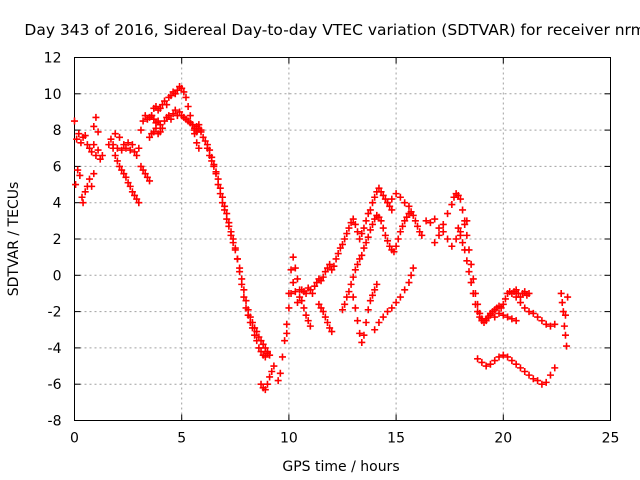 This screenshot has width=640, height=480. Describe the element at coordinates (57, 131) in the screenshot. I see `y-tick-label: 8` at that location.